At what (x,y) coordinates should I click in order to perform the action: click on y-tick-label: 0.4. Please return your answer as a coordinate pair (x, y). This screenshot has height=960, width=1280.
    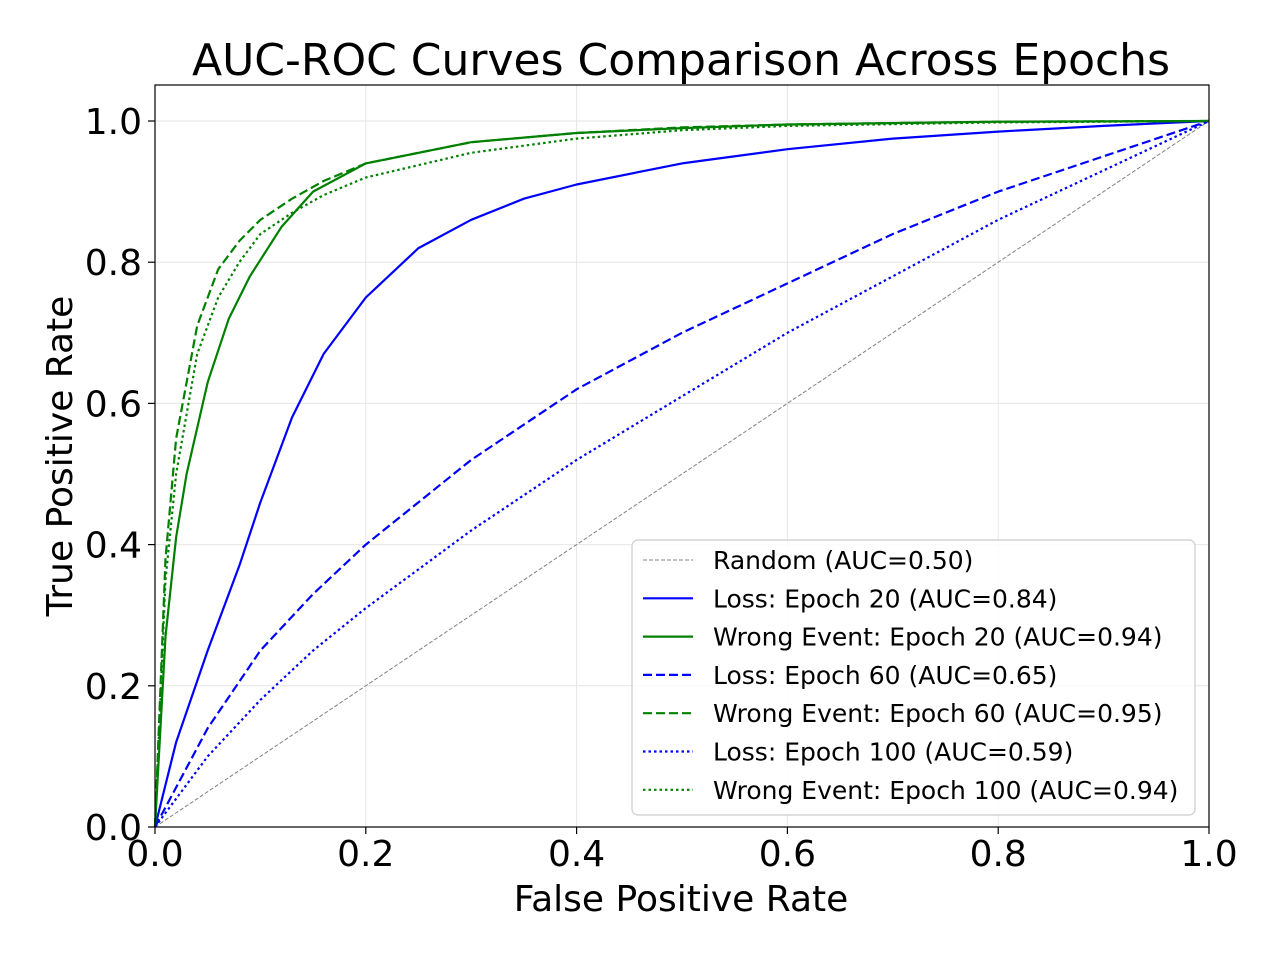
    Looking at the image, I should click on (113, 546).